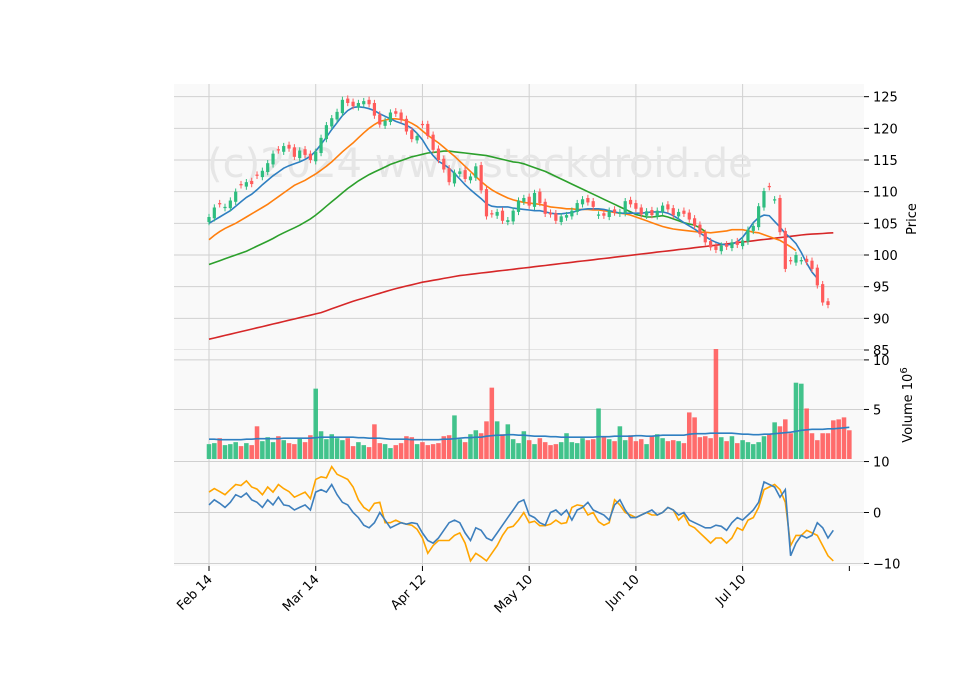  I want to click on y-tick-label: 95, so click(881, 288).